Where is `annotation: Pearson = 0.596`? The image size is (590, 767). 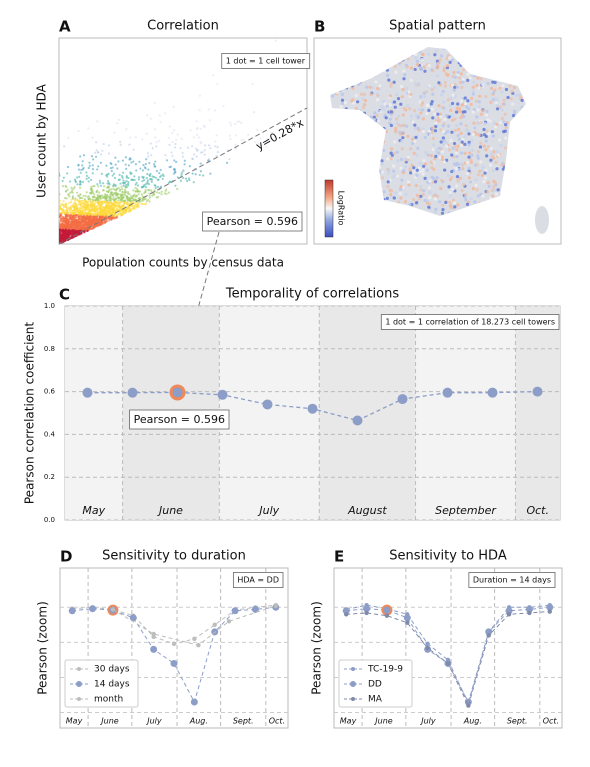
annotation: Pearson = 0.596 is located at coordinates (252, 221).